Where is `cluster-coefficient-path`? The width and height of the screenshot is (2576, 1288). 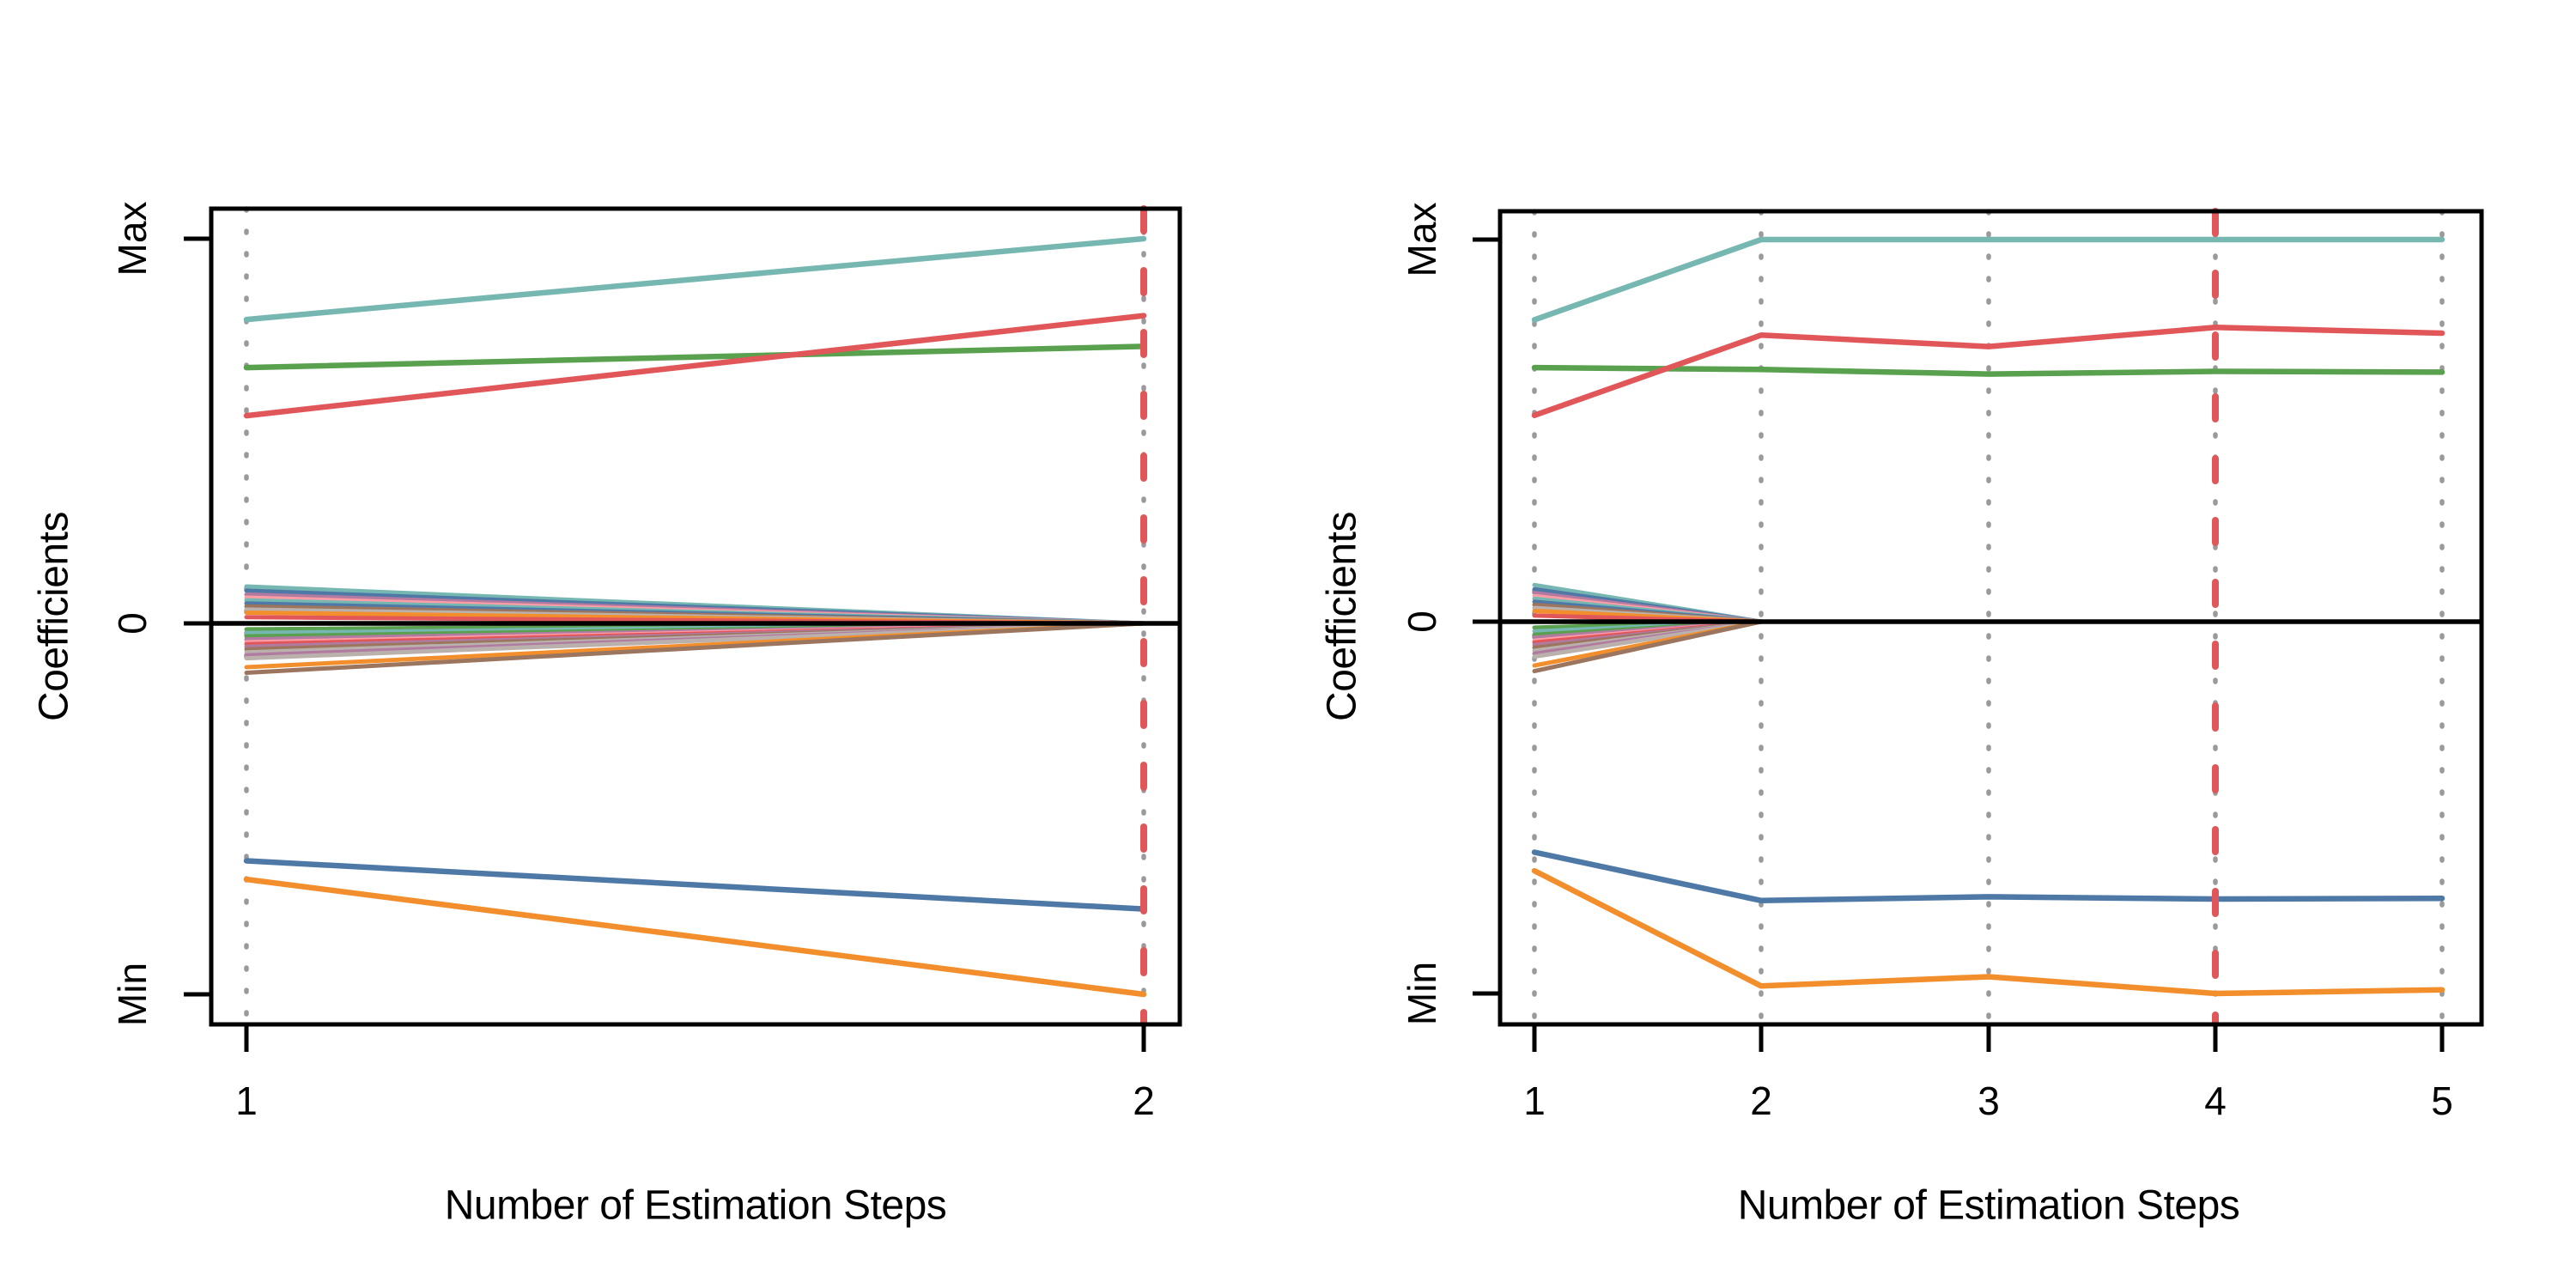
cluster-coefficient-path is located at coordinates (695, 648).